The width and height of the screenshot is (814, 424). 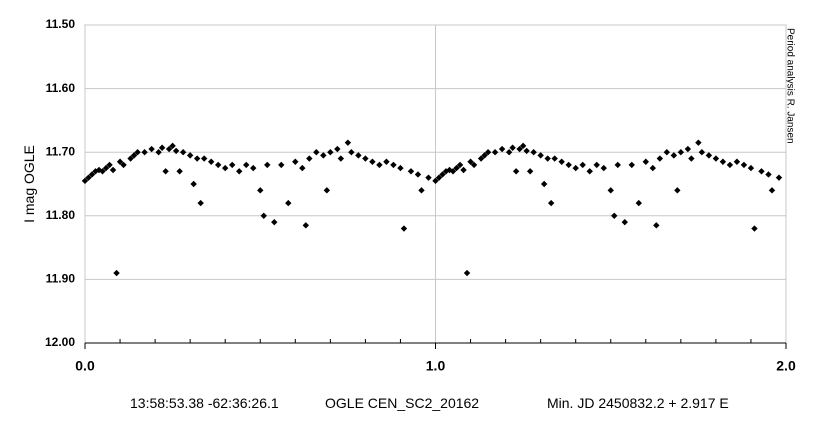 I want to click on y-tick-label: 11.50, so click(x=61, y=24).